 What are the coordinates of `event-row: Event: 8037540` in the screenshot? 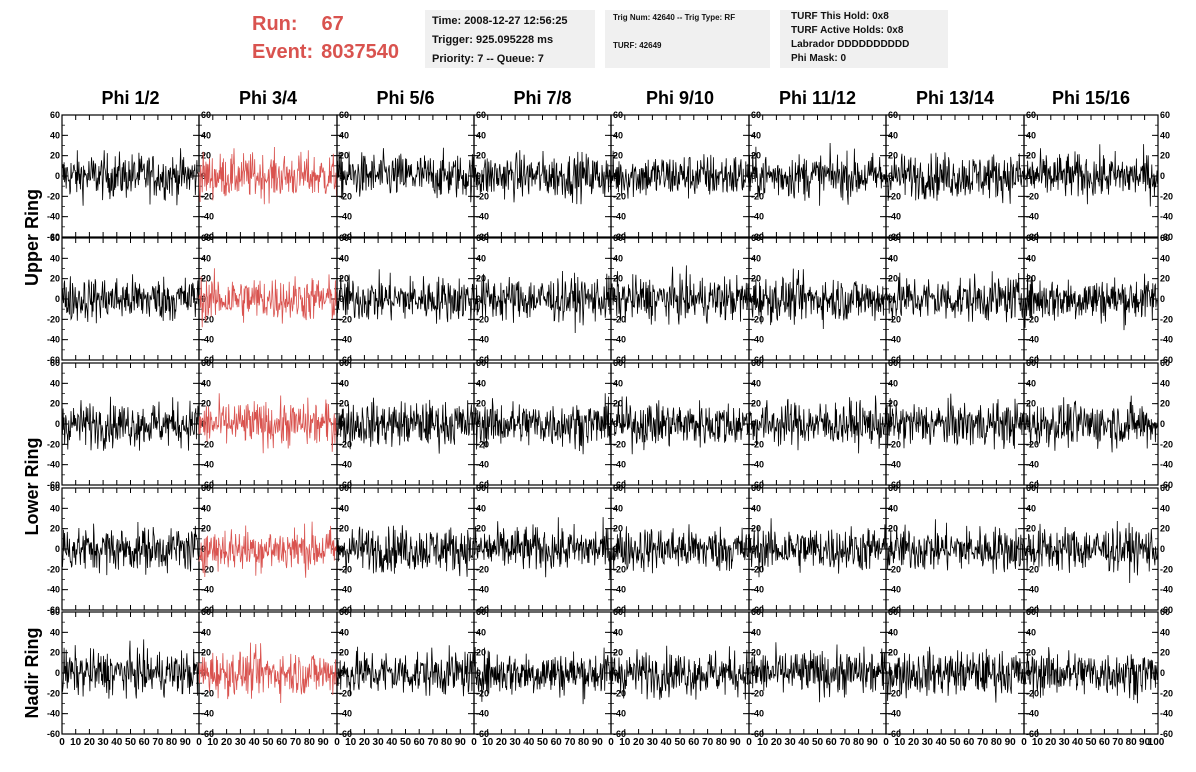 It's located at (325, 52).